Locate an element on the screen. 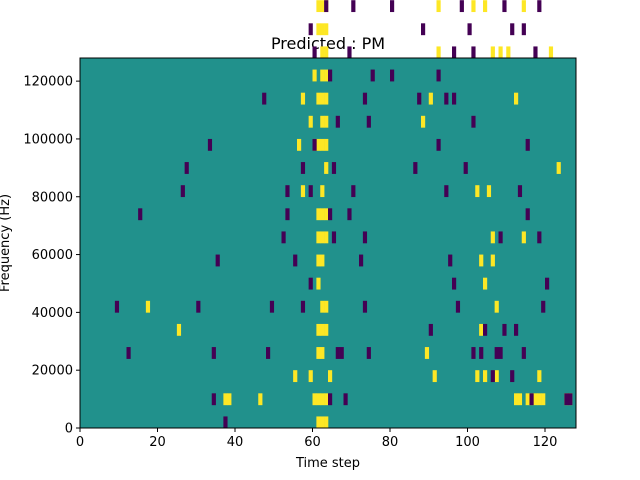 The width and height of the screenshot is (640, 480). y-tick-label: 120000 is located at coordinates (48, 82).